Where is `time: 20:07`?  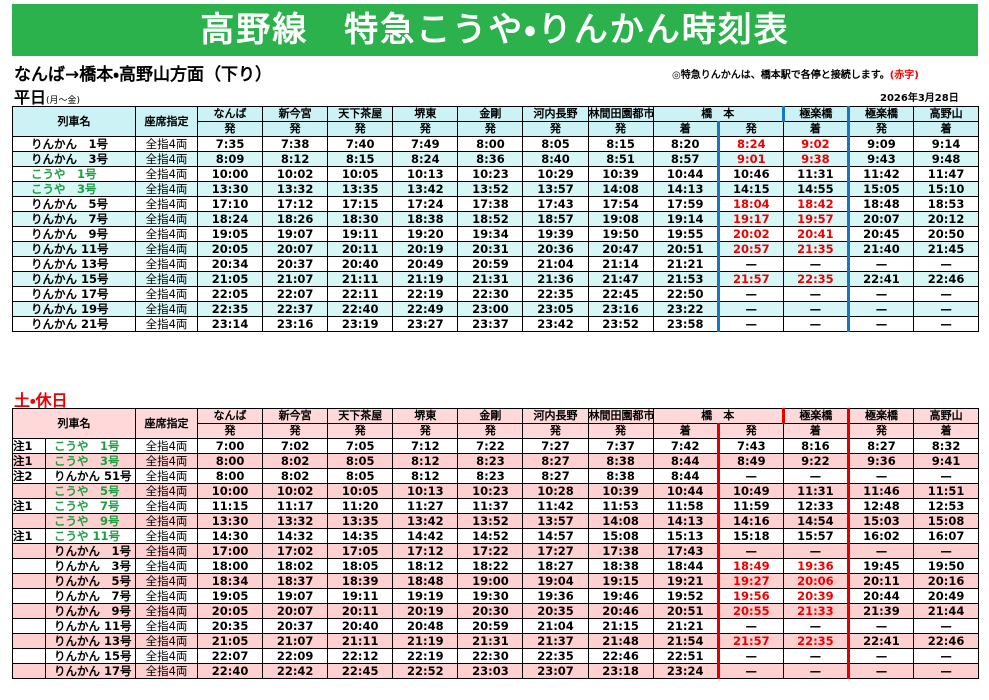
time: 20:07 is located at coordinates (295, 611).